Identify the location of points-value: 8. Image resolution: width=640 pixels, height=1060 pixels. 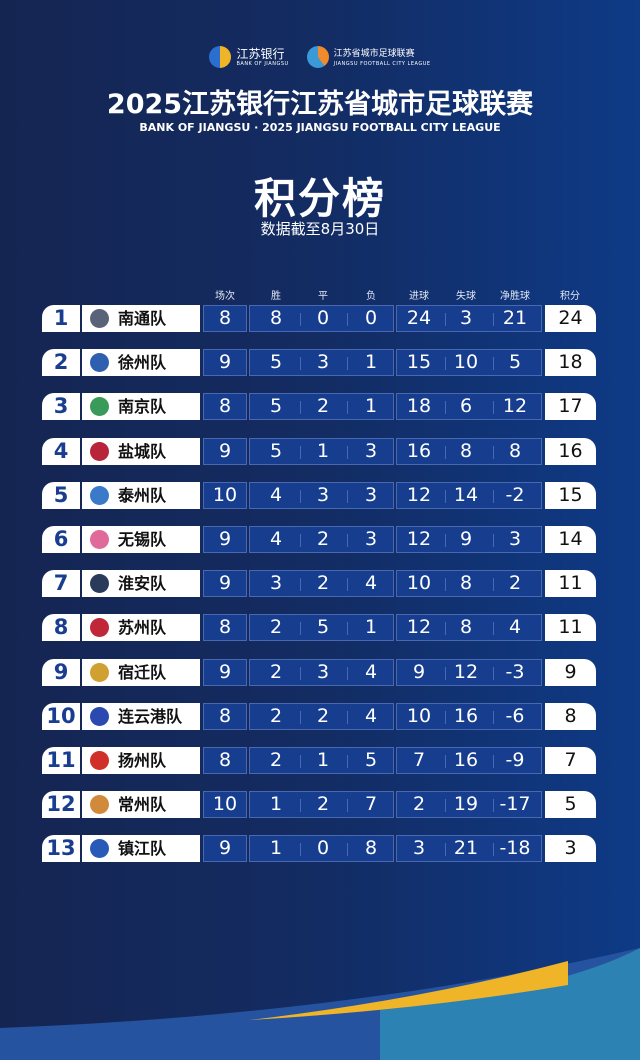
(570, 716).